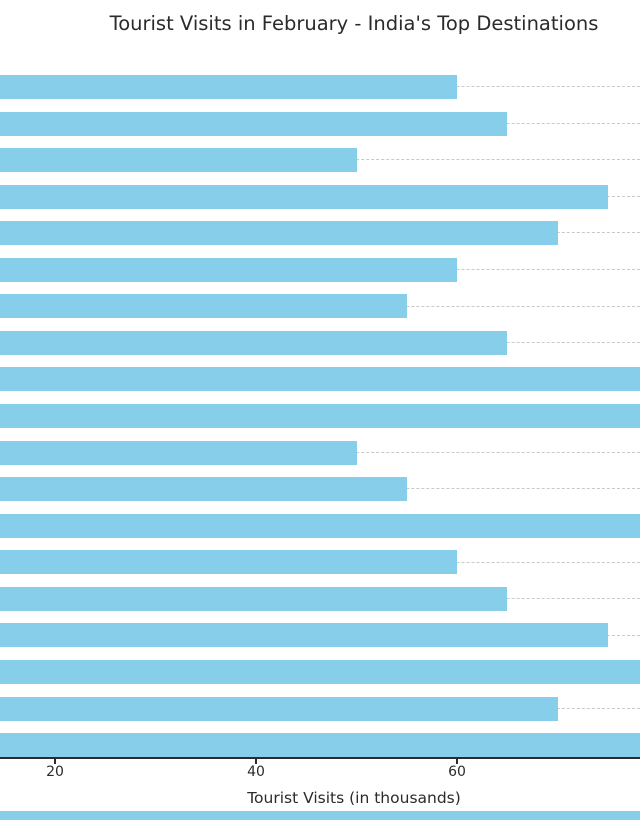 This screenshot has height=820, width=640. What do you see at coordinates (55, 772) in the screenshot?
I see `x-tick-label: 20` at bounding box center [55, 772].